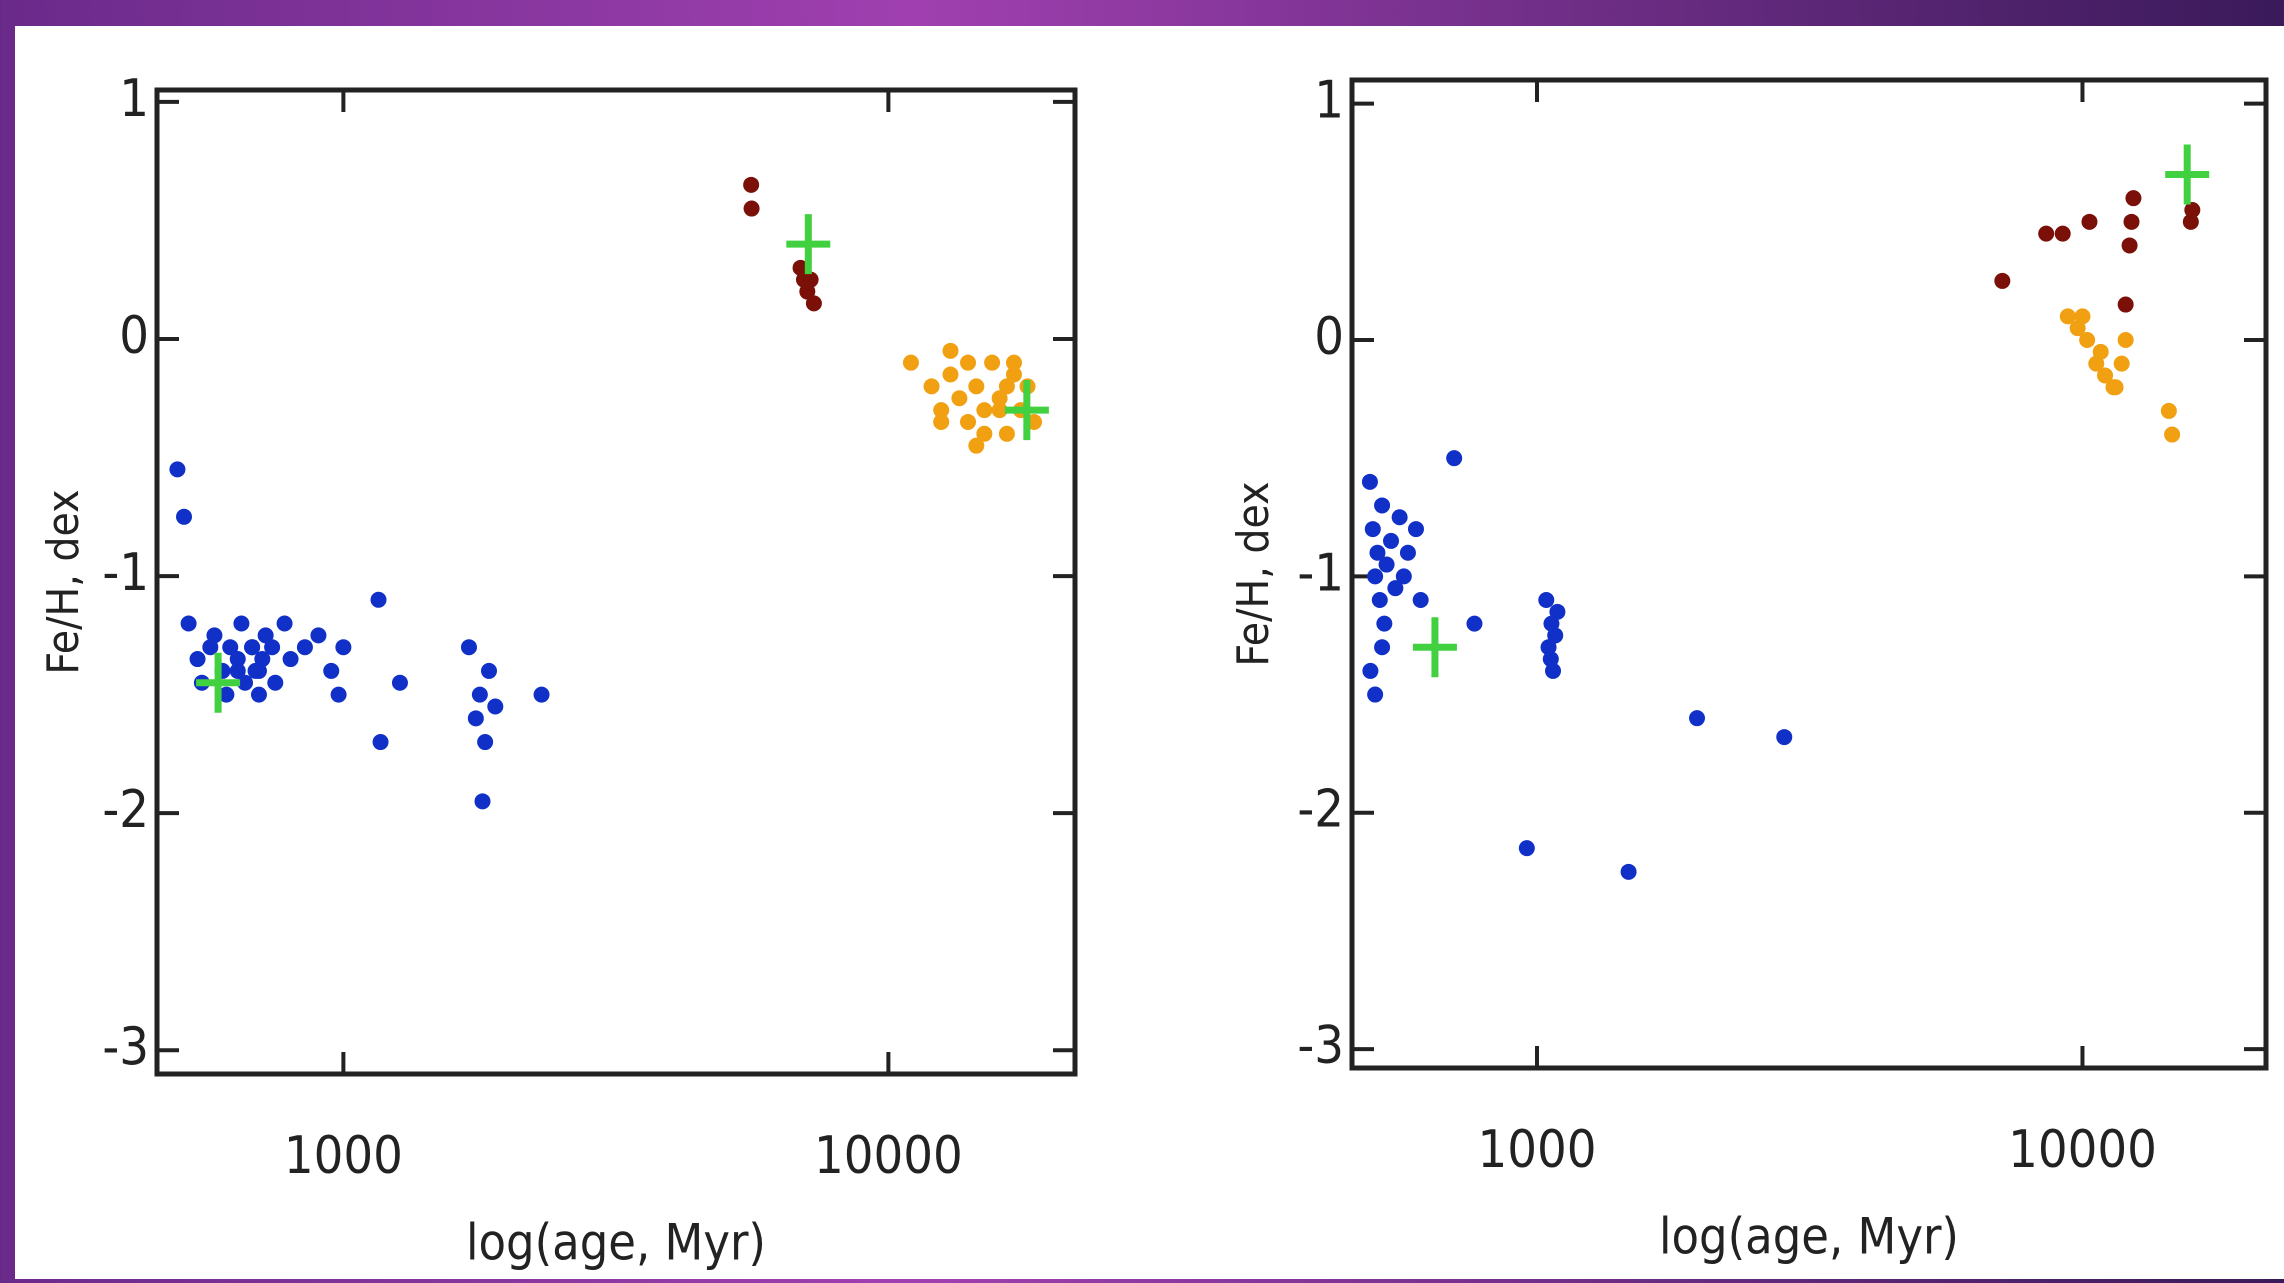 The image size is (2284, 1283). Describe the element at coordinates (1320, 1046) in the screenshot. I see `y-tick-label: -3` at that location.